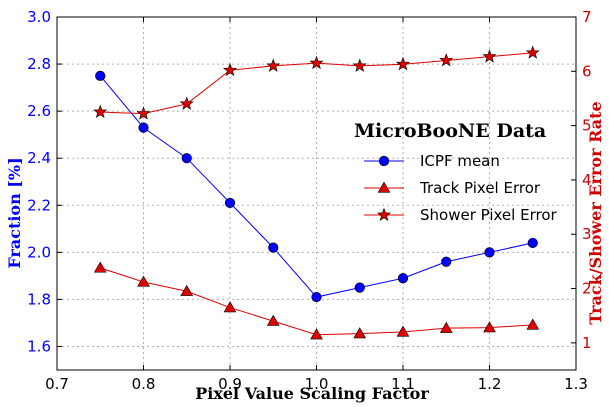 This screenshot has width=609, height=407. Describe the element at coordinates (450, 131) in the screenshot. I see `legend-title: MicroBooNE Data` at that location.